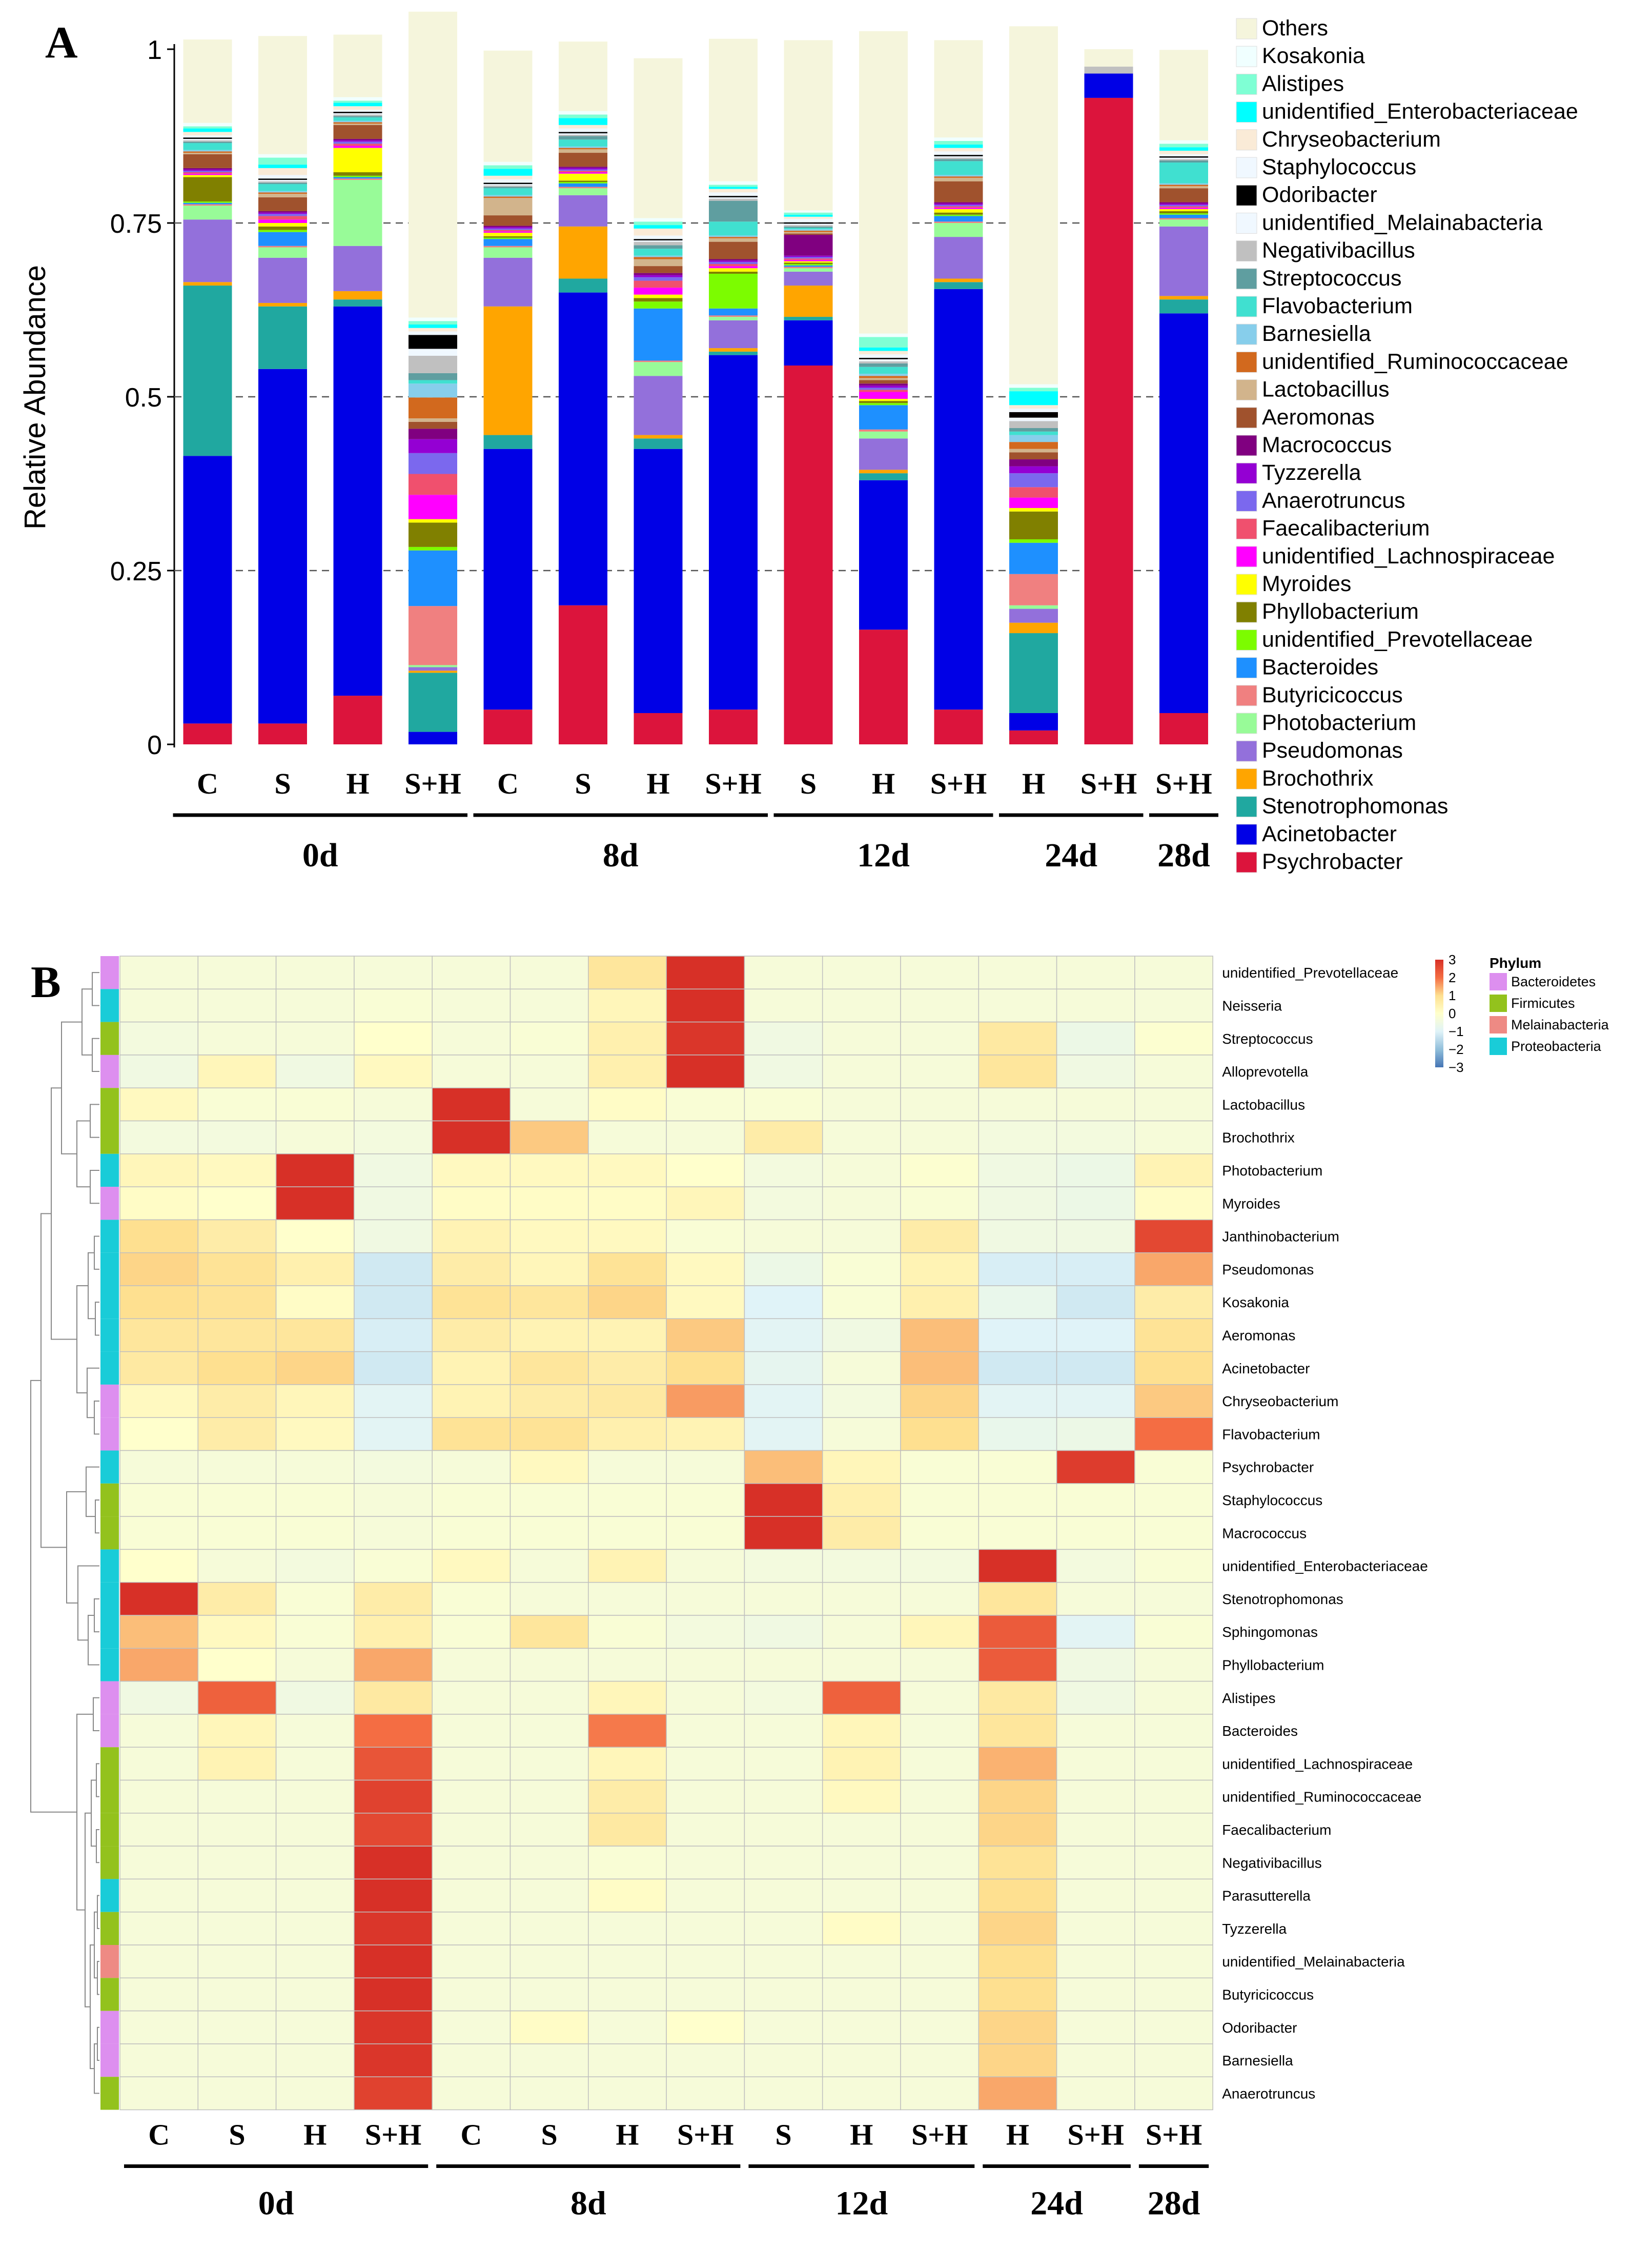 The image size is (1652, 2250). I want to click on x-category-label: H, so click(883, 784).